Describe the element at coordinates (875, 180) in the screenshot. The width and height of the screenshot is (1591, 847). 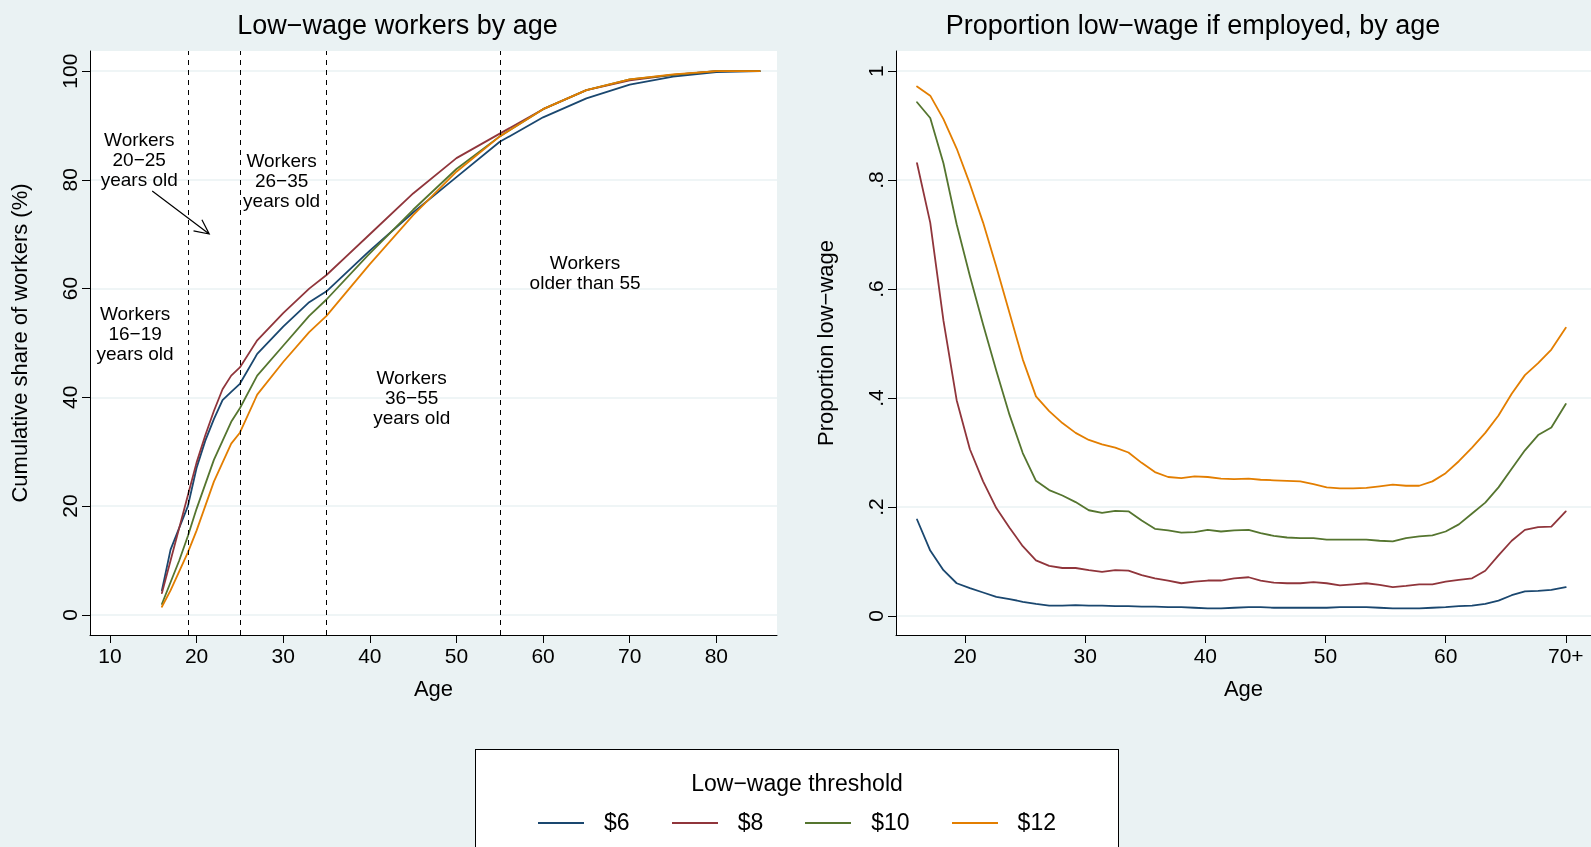
I see `y-tick-label: .8` at that location.